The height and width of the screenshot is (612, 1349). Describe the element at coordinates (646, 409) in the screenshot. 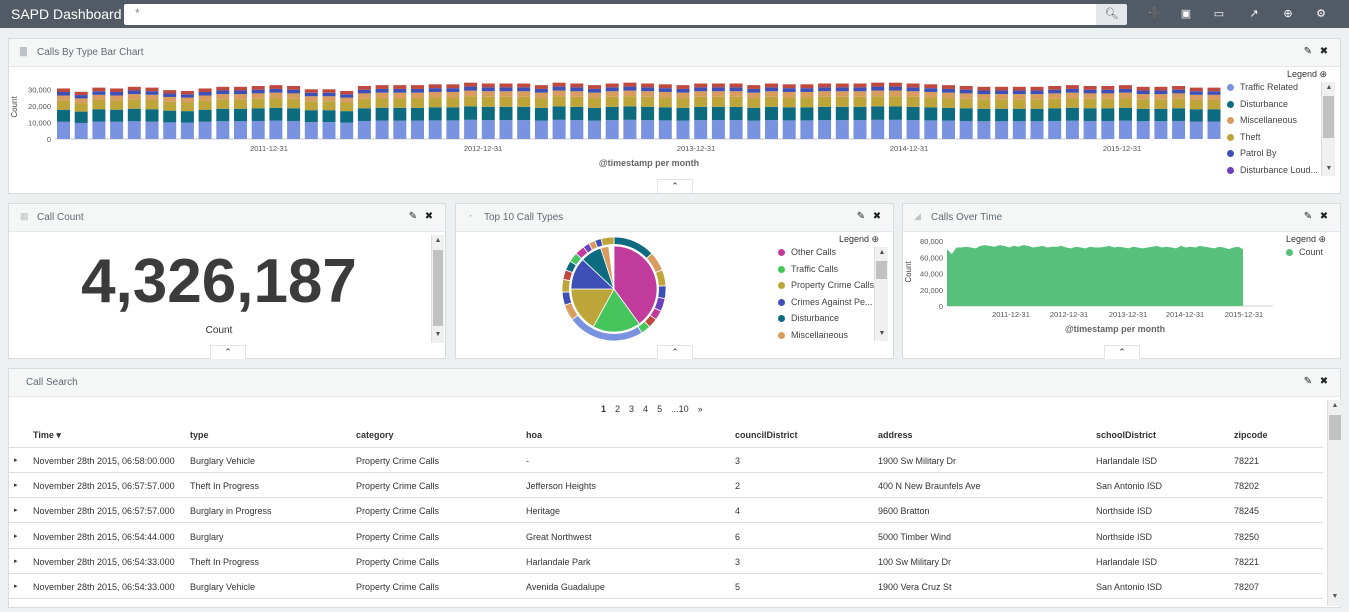

I see `page-link: 4` at that location.